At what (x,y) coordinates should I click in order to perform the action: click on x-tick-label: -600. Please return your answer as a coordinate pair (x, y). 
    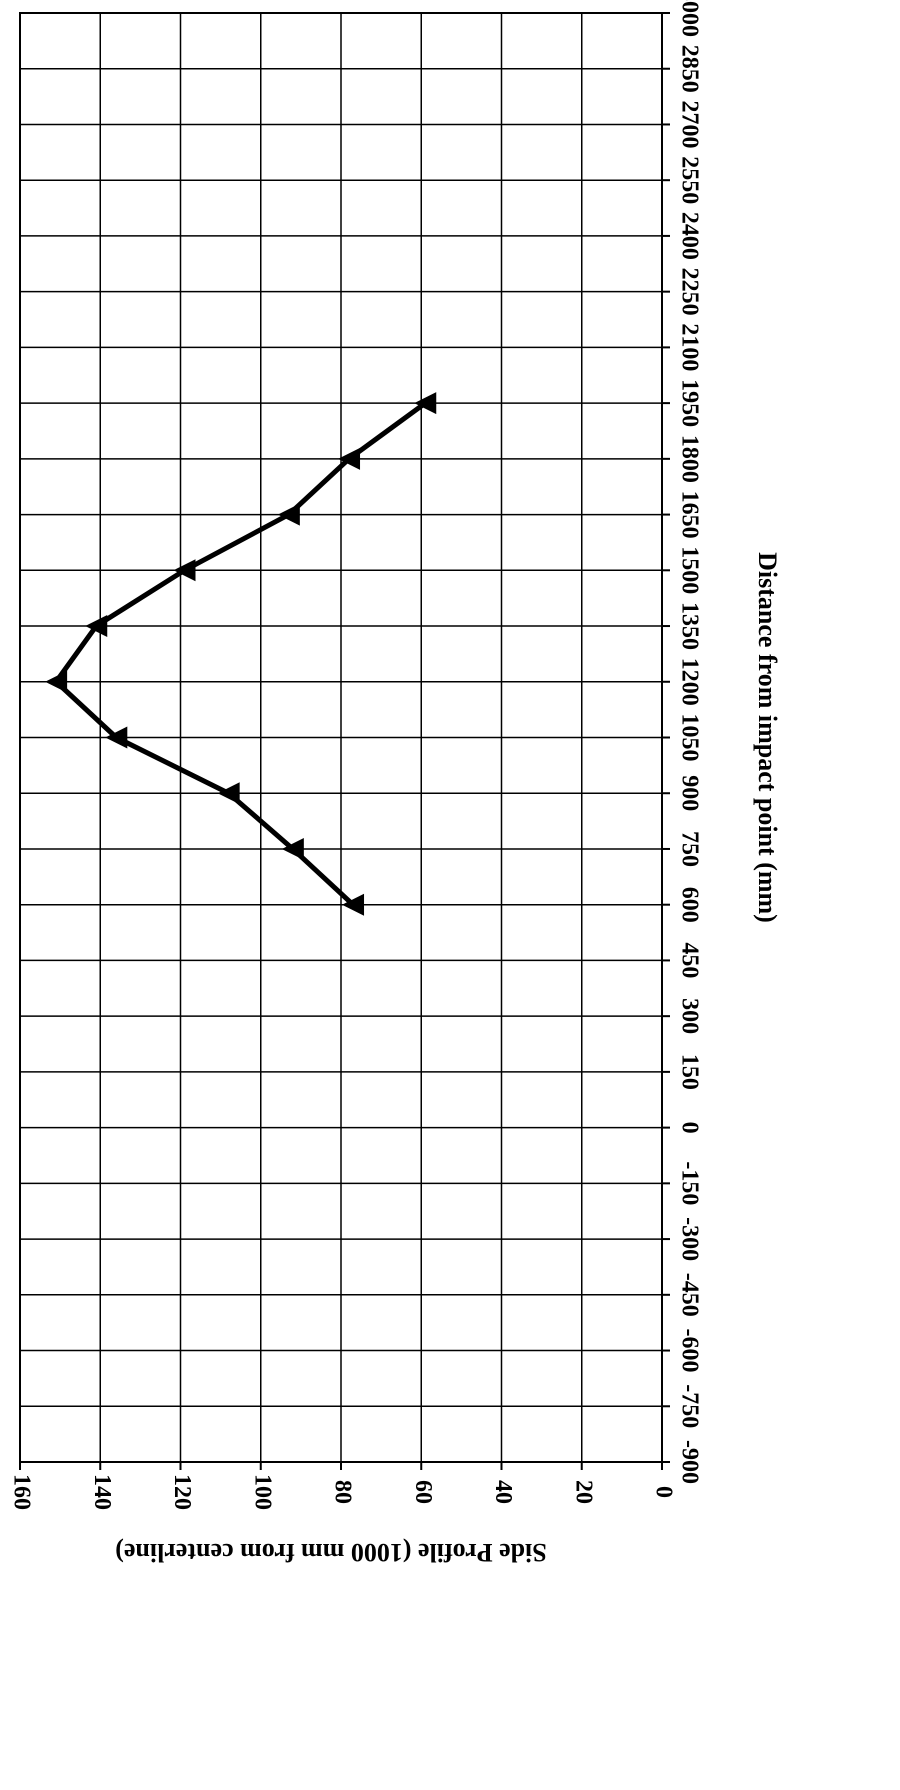
    Looking at the image, I should click on (689, 1351).